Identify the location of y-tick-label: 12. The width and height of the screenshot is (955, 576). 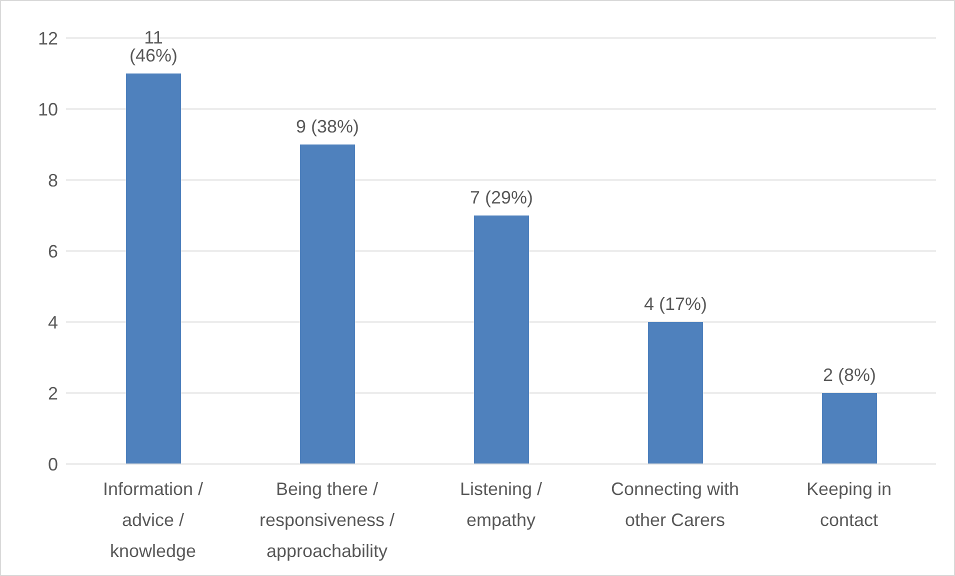
(48, 38).